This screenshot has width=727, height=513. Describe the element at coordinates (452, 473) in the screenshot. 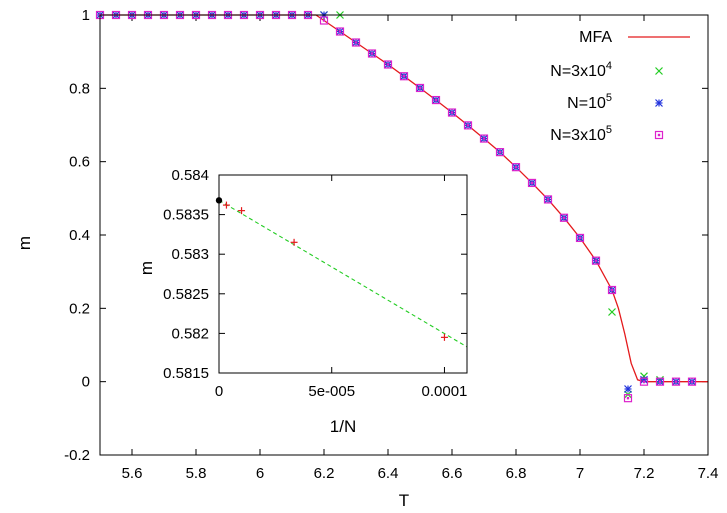

I see `main-xtick-label: 6.6` at that location.